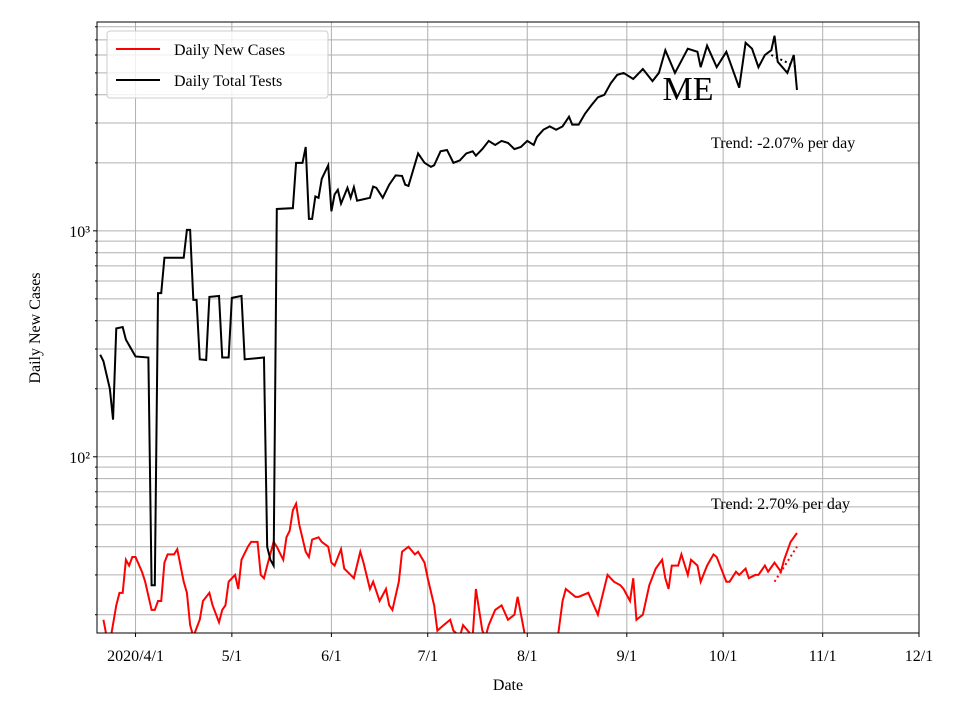  Describe the element at coordinates (331, 656) in the screenshot. I see `x-tick-label: 6/1` at that location.